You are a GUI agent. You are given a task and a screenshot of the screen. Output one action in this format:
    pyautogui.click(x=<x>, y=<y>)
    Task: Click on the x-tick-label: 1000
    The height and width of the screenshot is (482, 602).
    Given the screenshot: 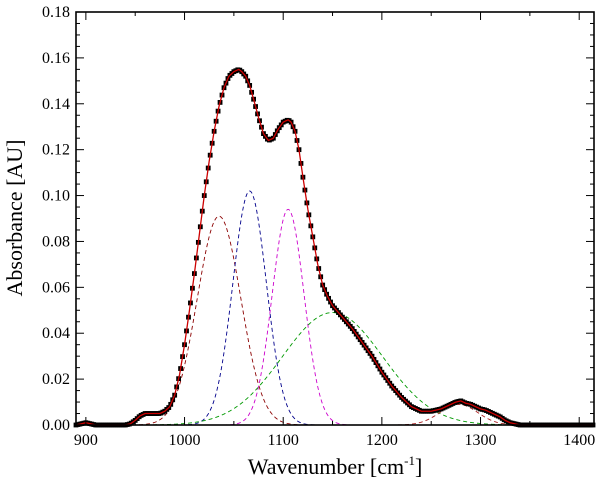 What is the action you would take?
    pyautogui.click(x=185, y=440)
    